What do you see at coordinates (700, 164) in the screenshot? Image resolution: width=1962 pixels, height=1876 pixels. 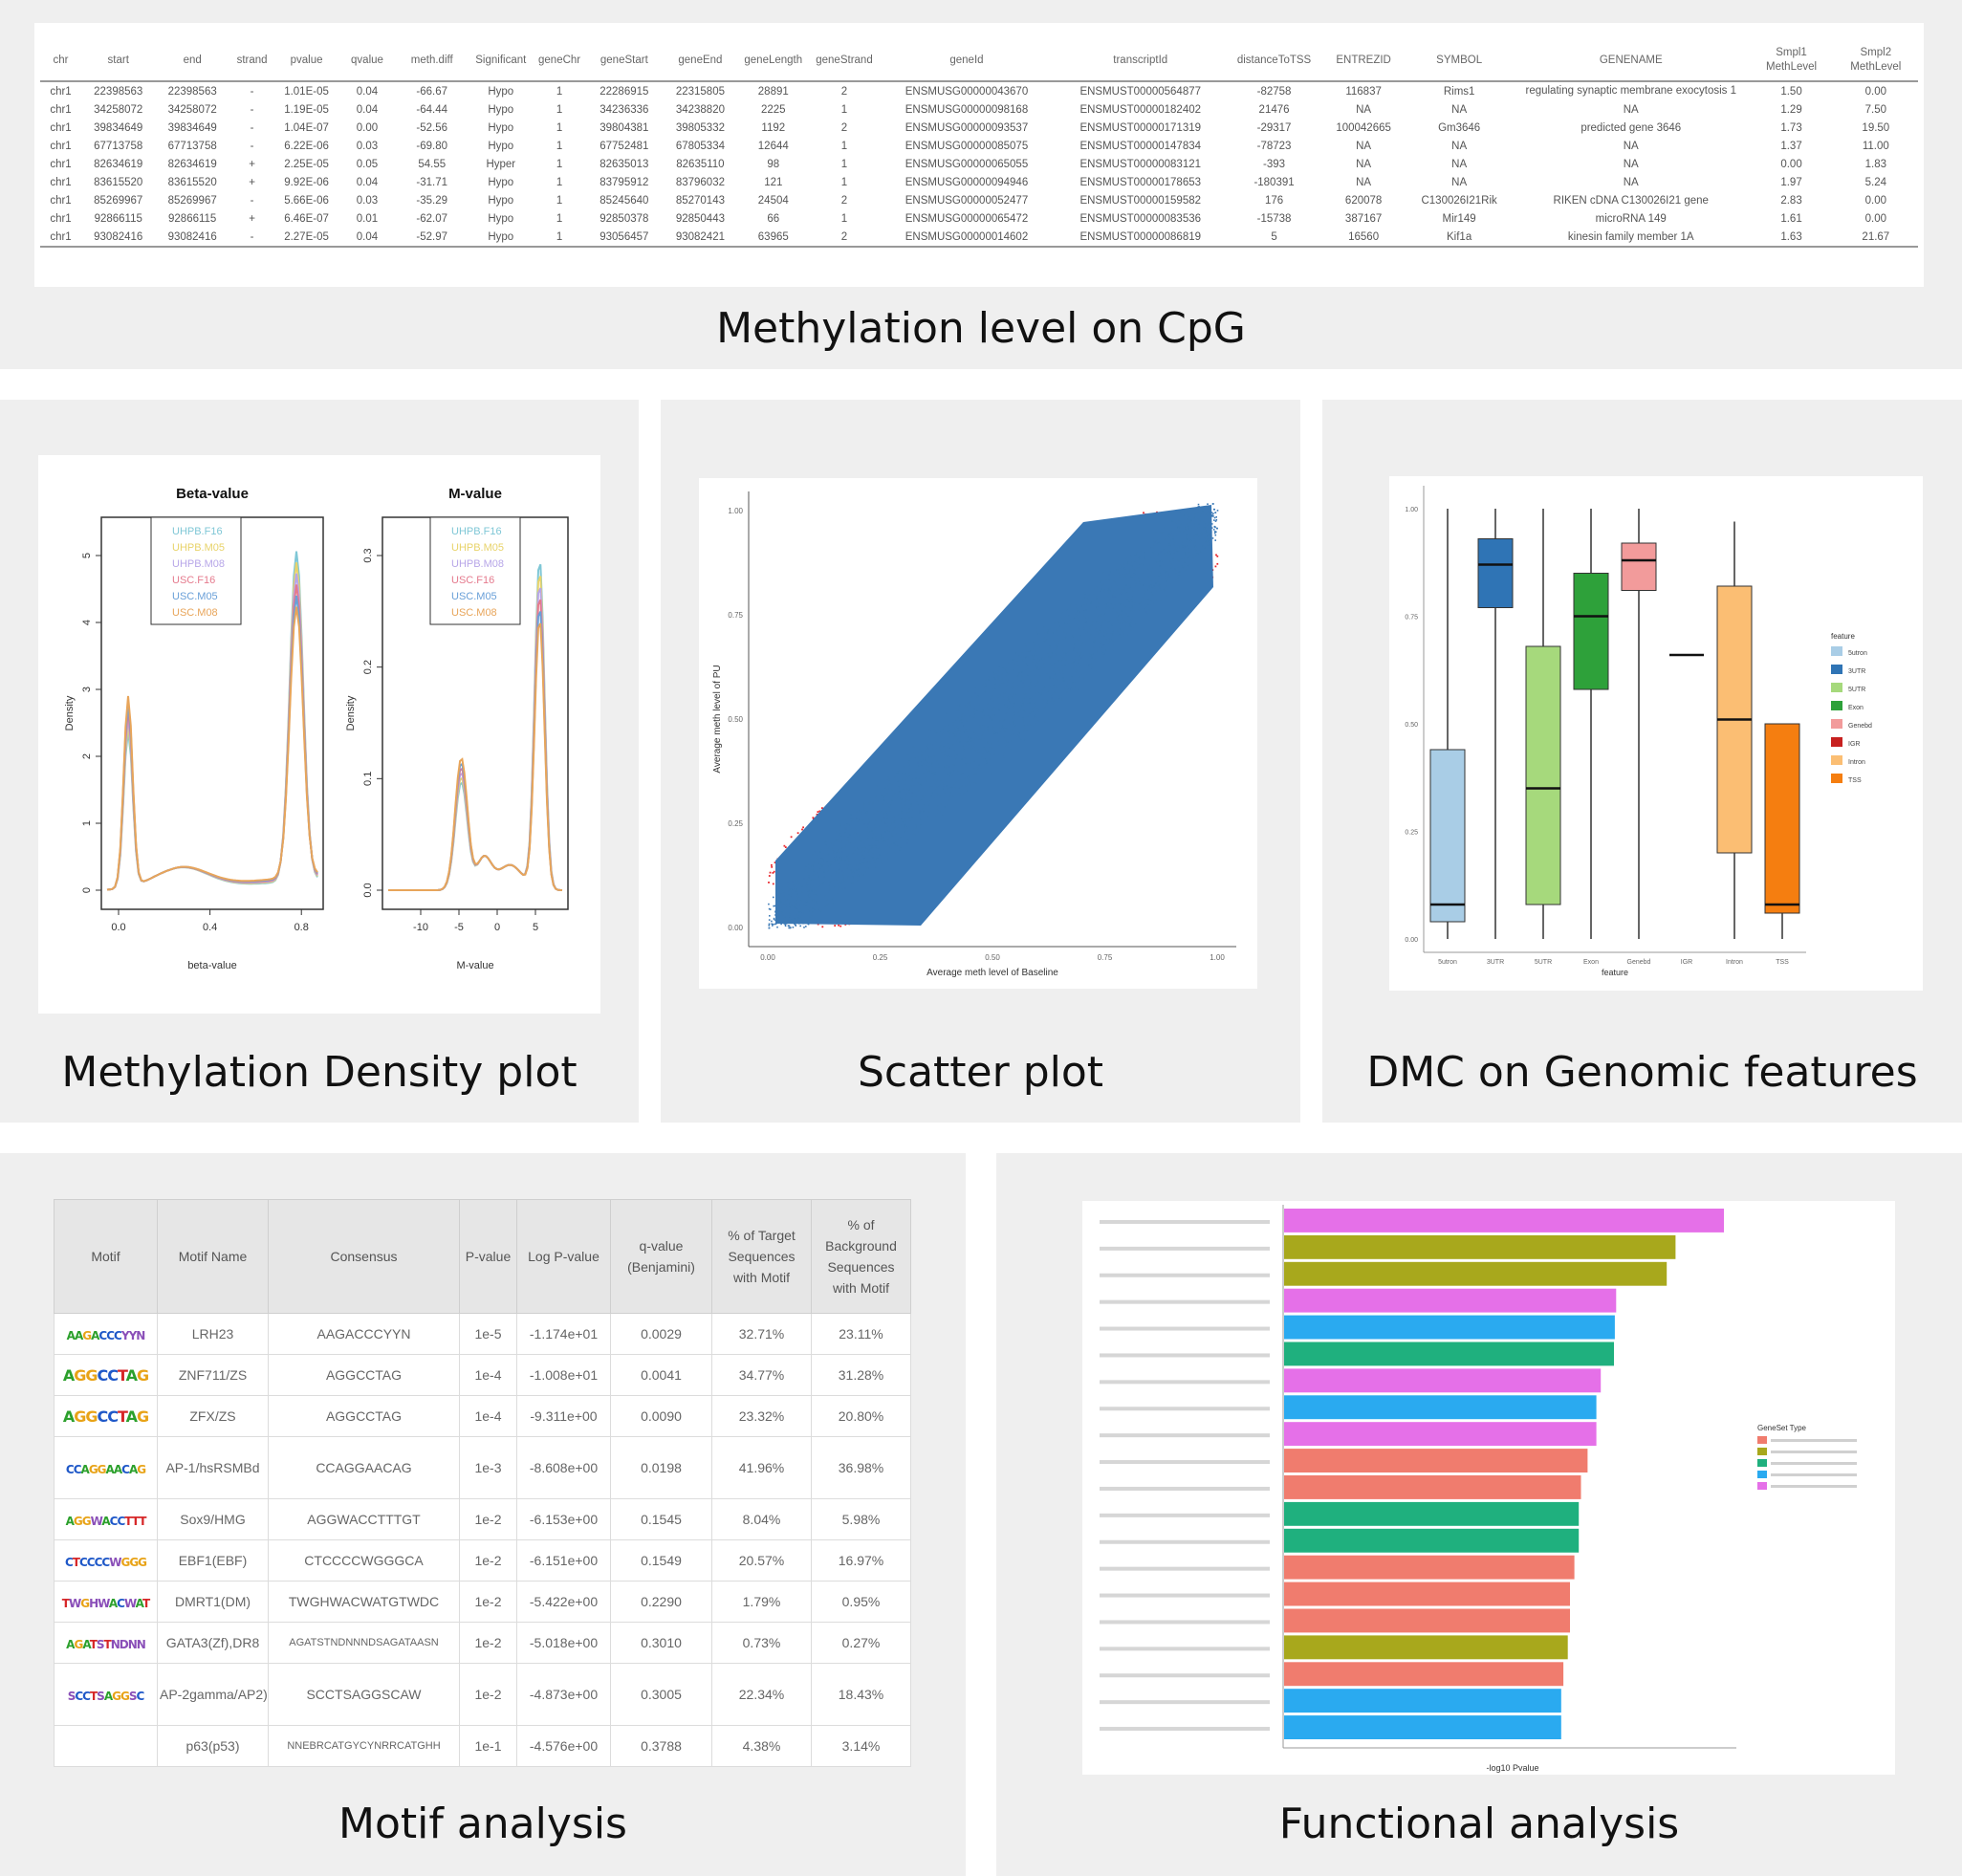 I see `cpg-cell: 82635110` at bounding box center [700, 164].